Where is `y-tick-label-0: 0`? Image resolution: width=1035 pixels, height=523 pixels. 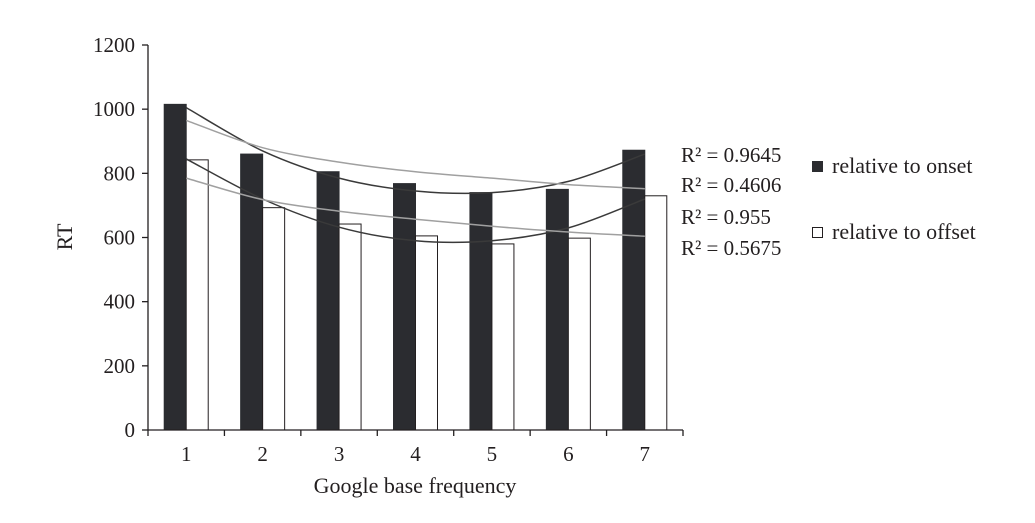 y-tick-label-0: 0 is located at coordinates (130, 430).